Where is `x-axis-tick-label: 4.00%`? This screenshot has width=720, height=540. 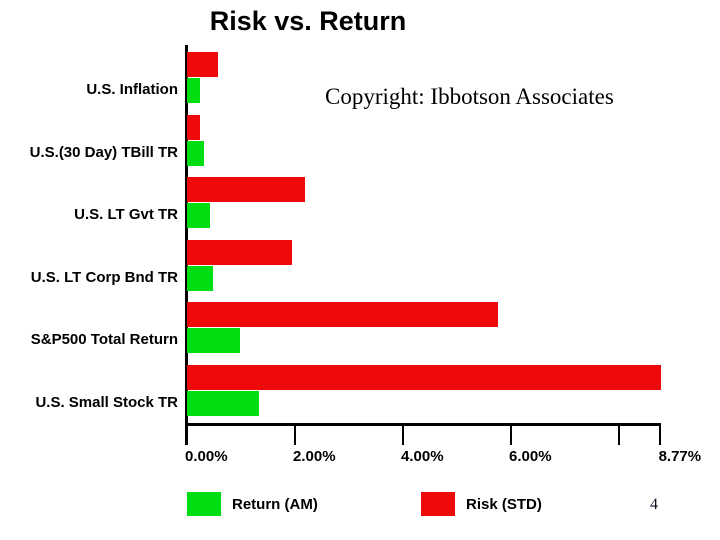
x-axis-tick-label: 4.00% is located at coordinates (422, 456).